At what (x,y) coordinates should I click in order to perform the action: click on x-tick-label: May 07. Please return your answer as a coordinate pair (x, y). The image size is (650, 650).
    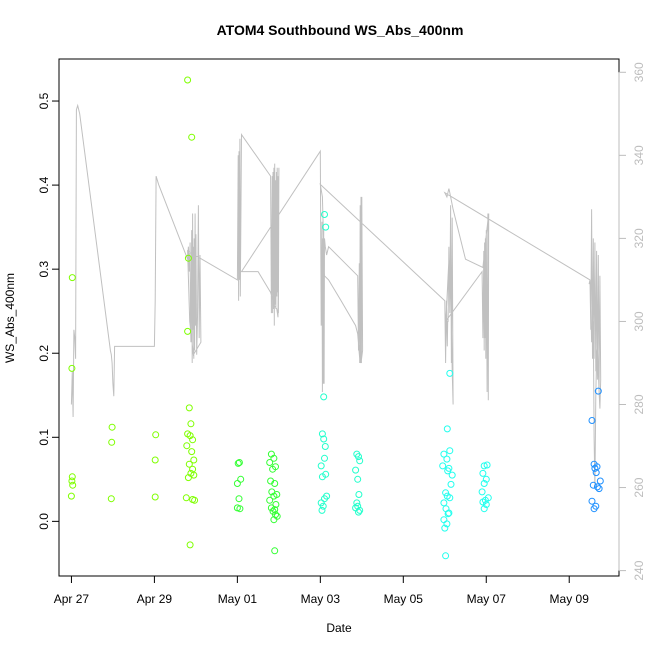
    Looking at the image, I should click on (487, 599).